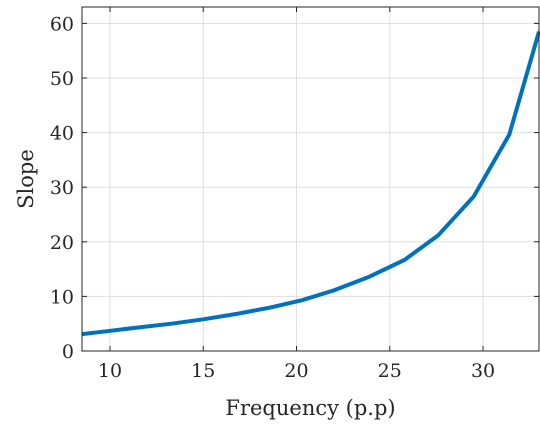 This screenshot has width=540, height=425. I want to click on y-tick-label: 0, so click(68, 352).